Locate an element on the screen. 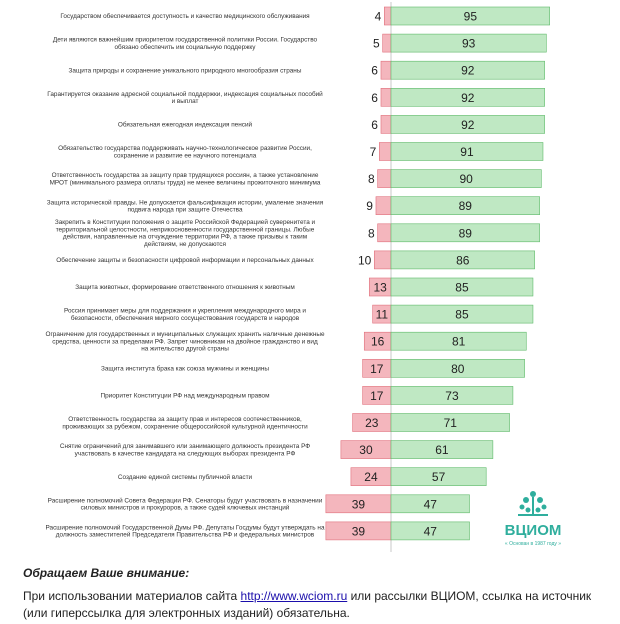  category-label: Обязательная ежегодная индексация пенсий is located at coordinates (185, 125).